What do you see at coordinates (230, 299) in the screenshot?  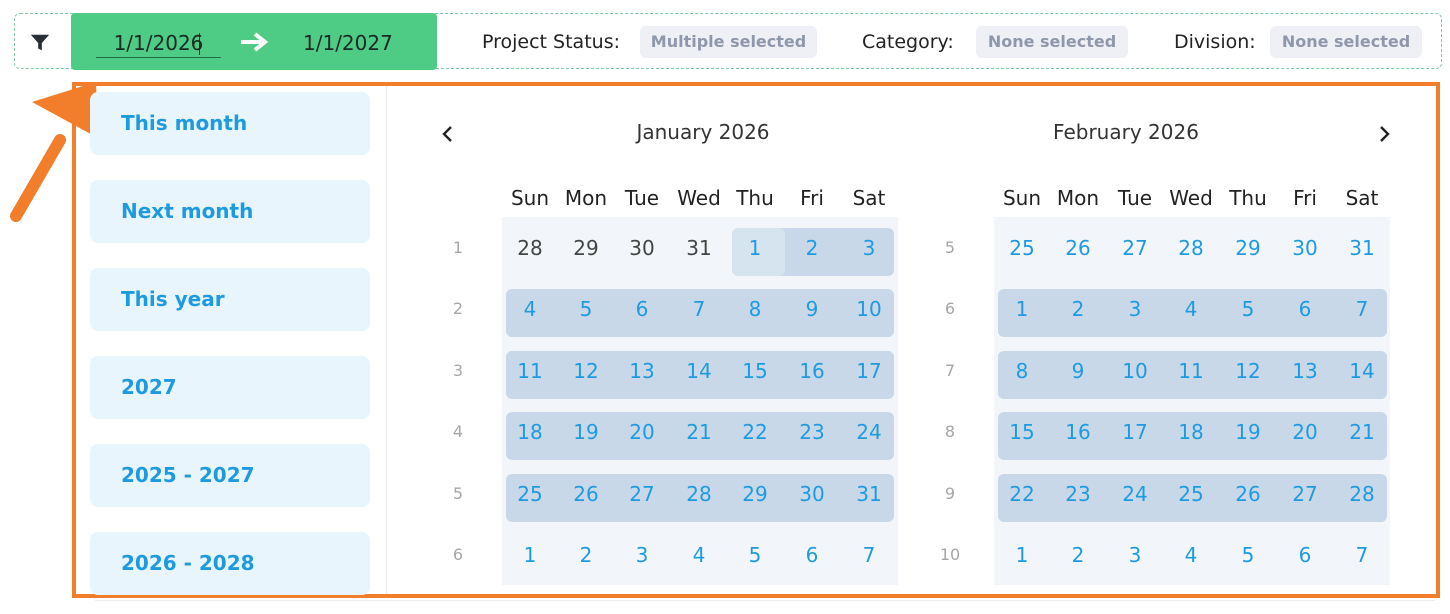 I see `preset-this-year: This year` at bounding box center [230, 299].